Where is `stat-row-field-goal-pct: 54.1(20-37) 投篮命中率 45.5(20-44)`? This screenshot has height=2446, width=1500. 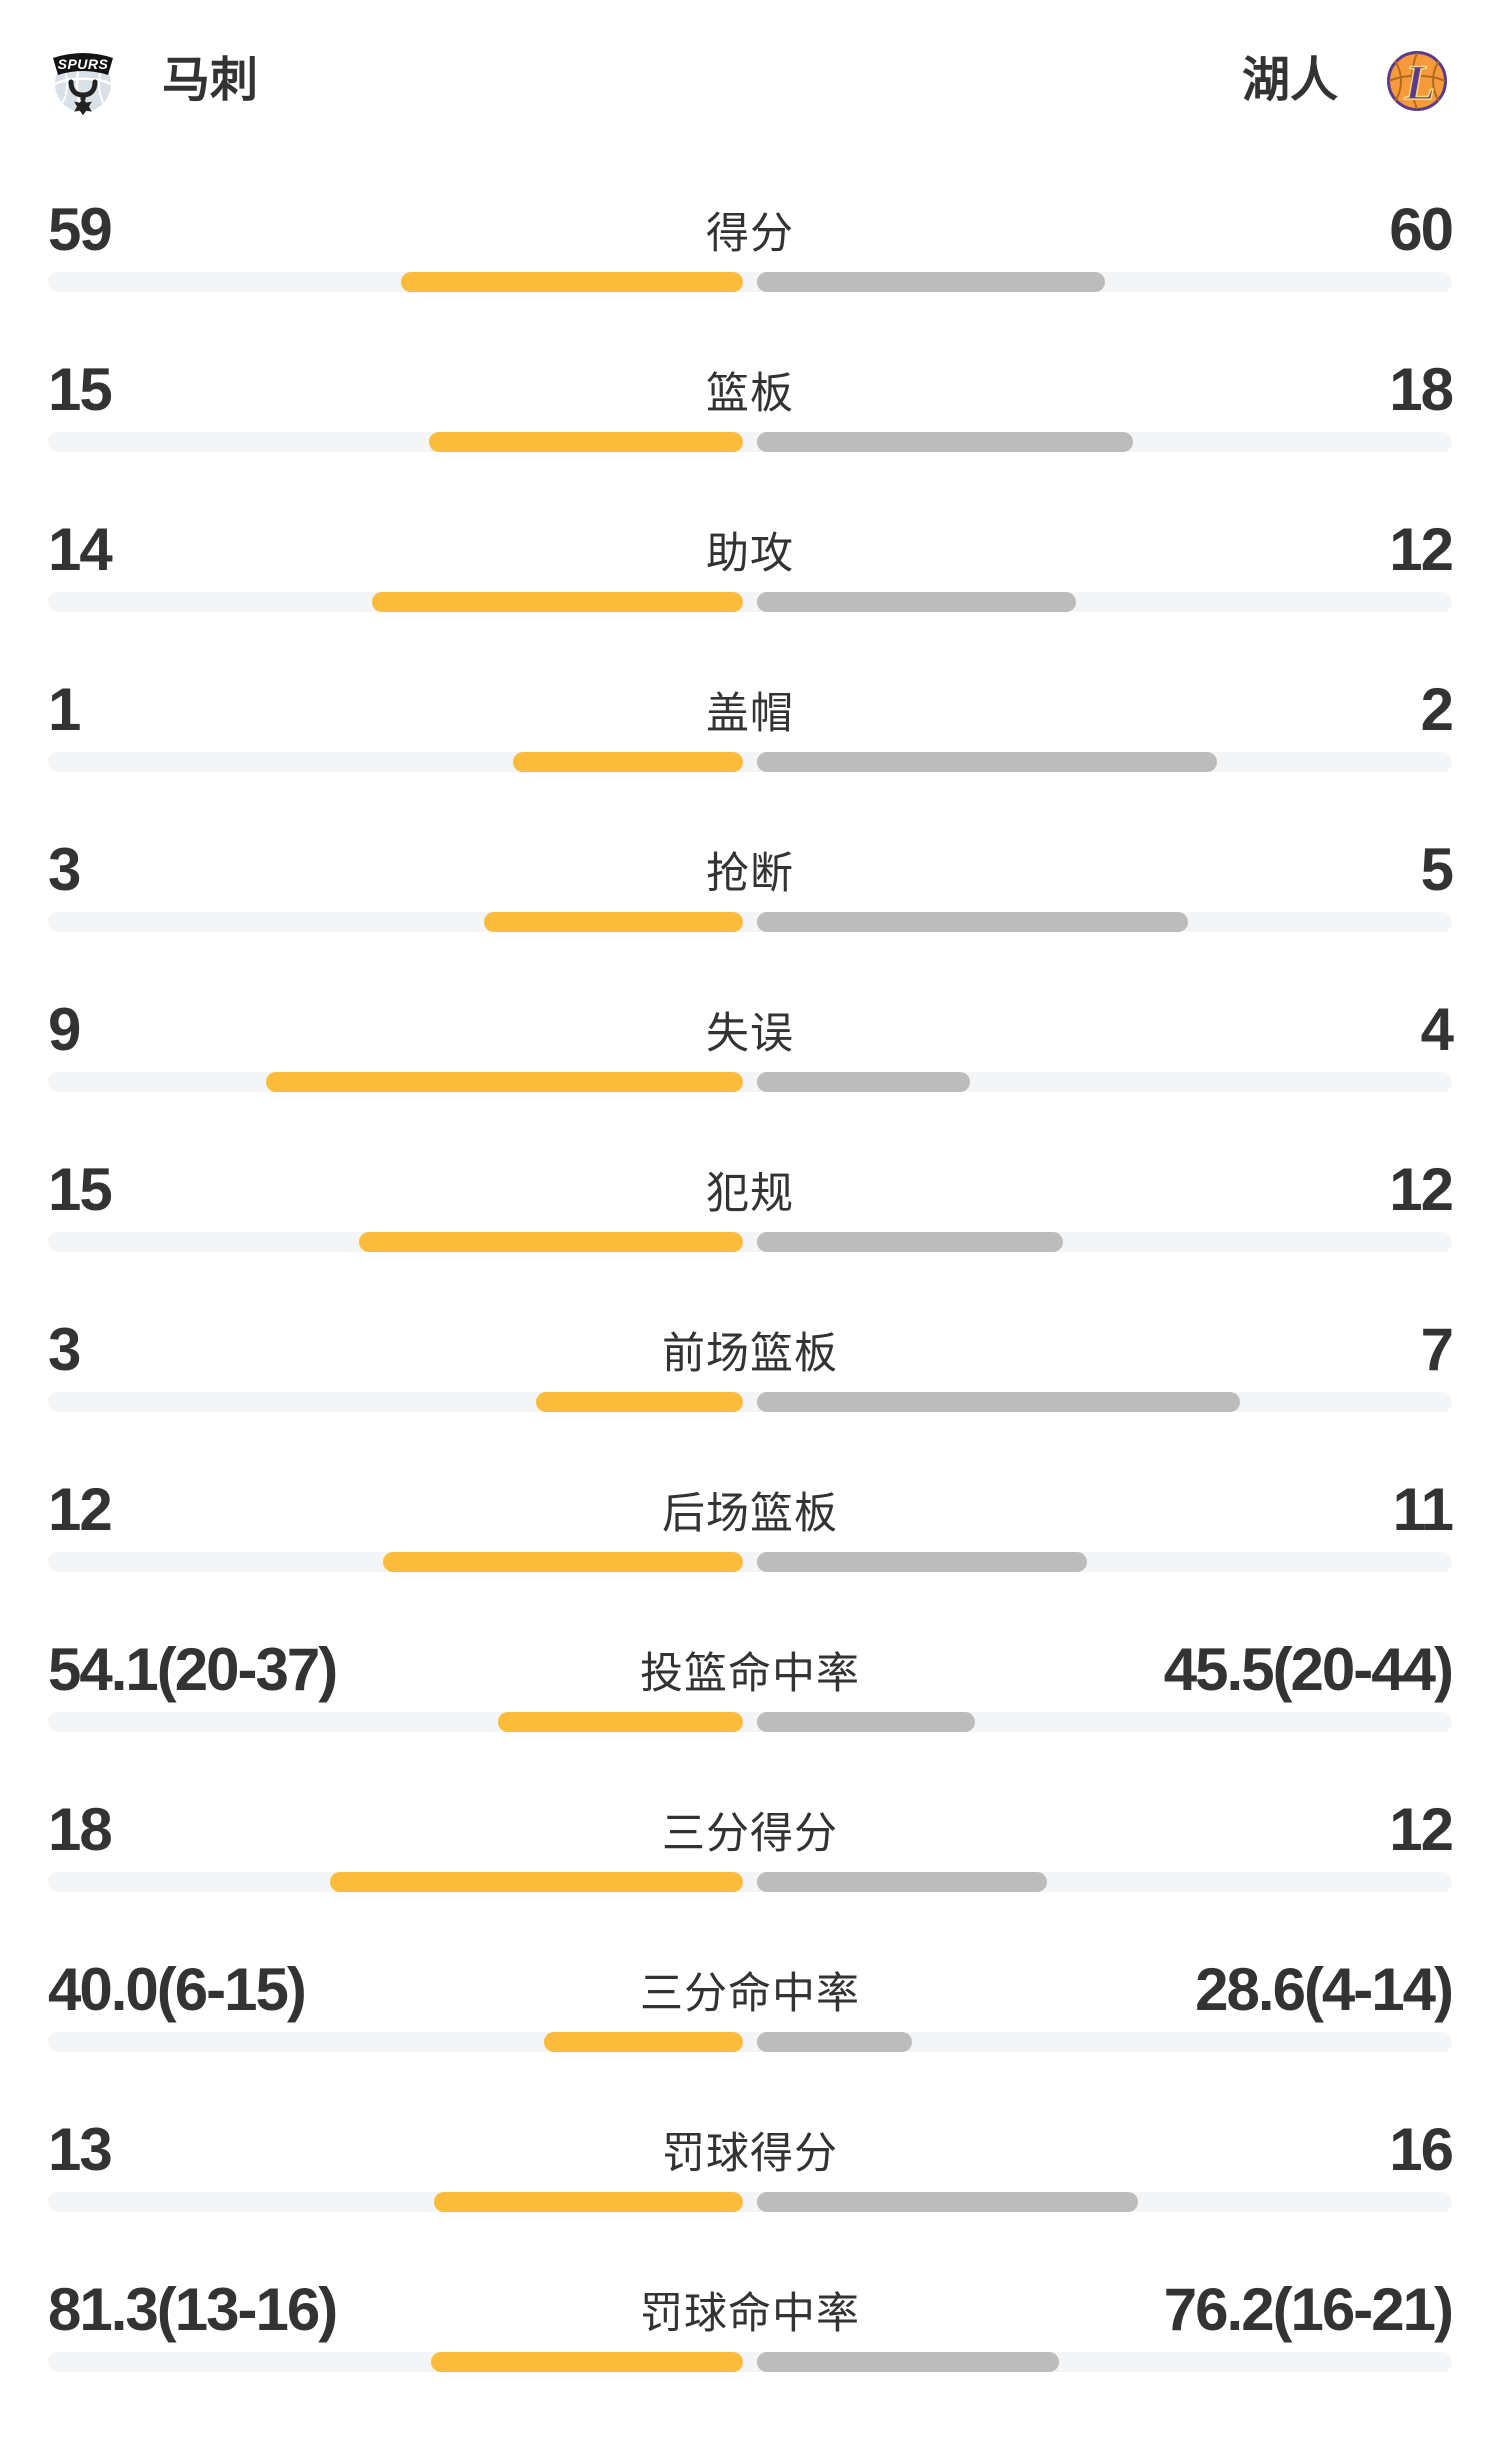 stat-row-field-goal-pct: 54.1(20-37) 投篮命中率 45.5(20-44) is located at coordinates (751, 1680).